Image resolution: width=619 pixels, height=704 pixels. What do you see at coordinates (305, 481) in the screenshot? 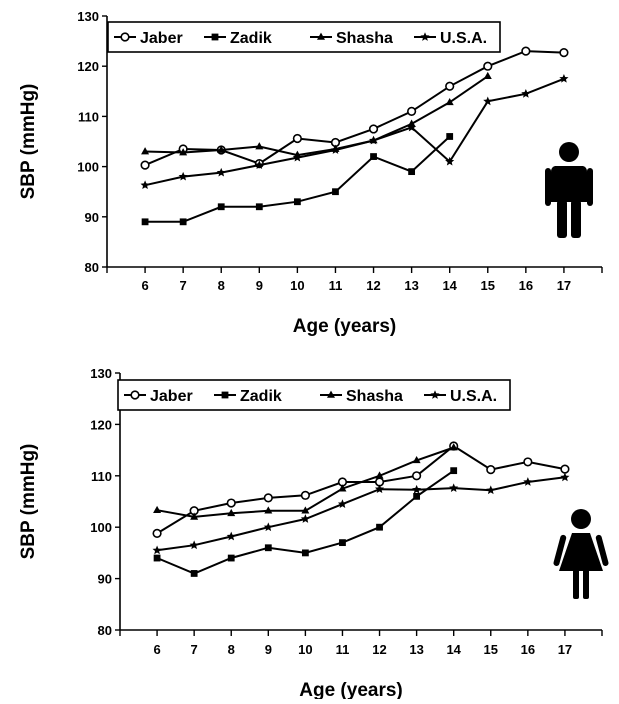
I see `series-shasha` at bounding box center [305, 481].